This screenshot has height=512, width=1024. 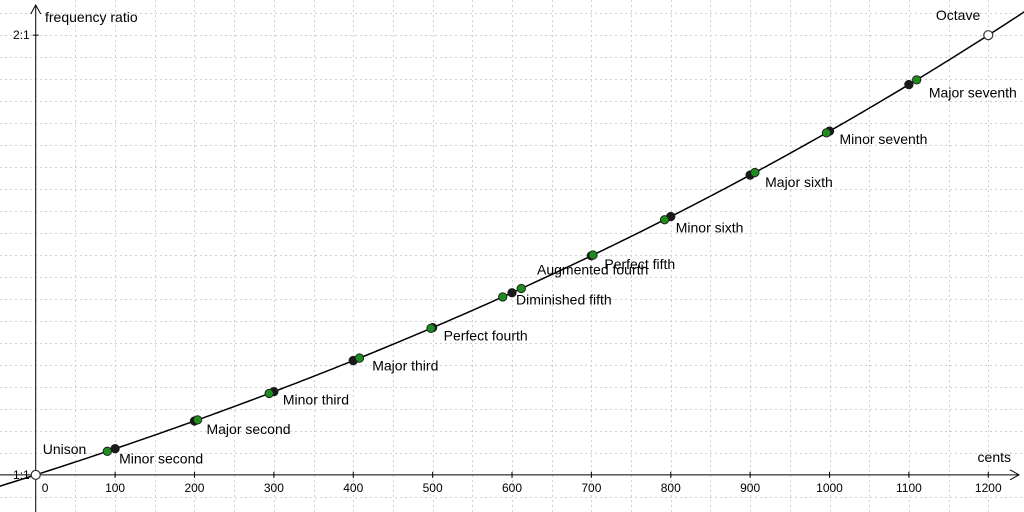 I want to click on label-unison: Unison, so click(x=65, y=449).